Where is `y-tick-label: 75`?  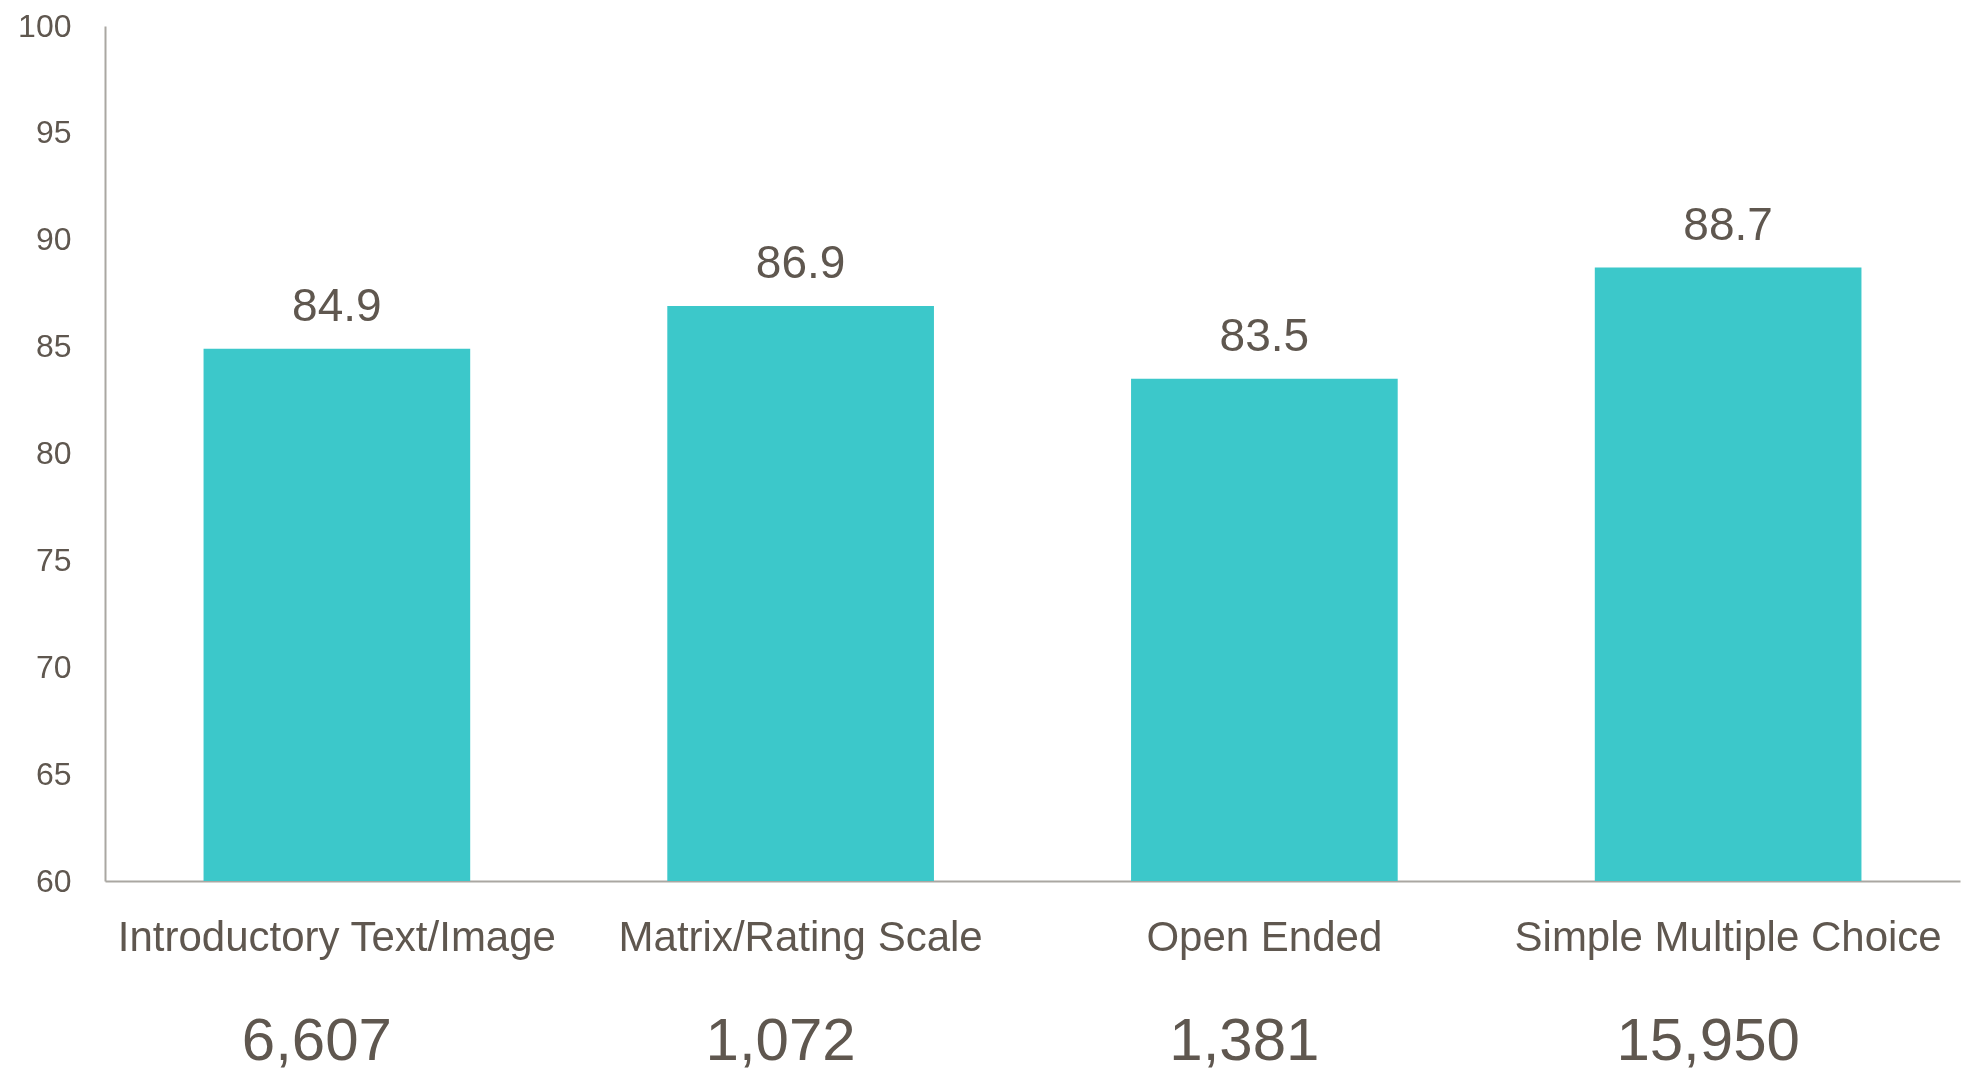 y-tick-label: 75 is located at coordinates (53, 559).